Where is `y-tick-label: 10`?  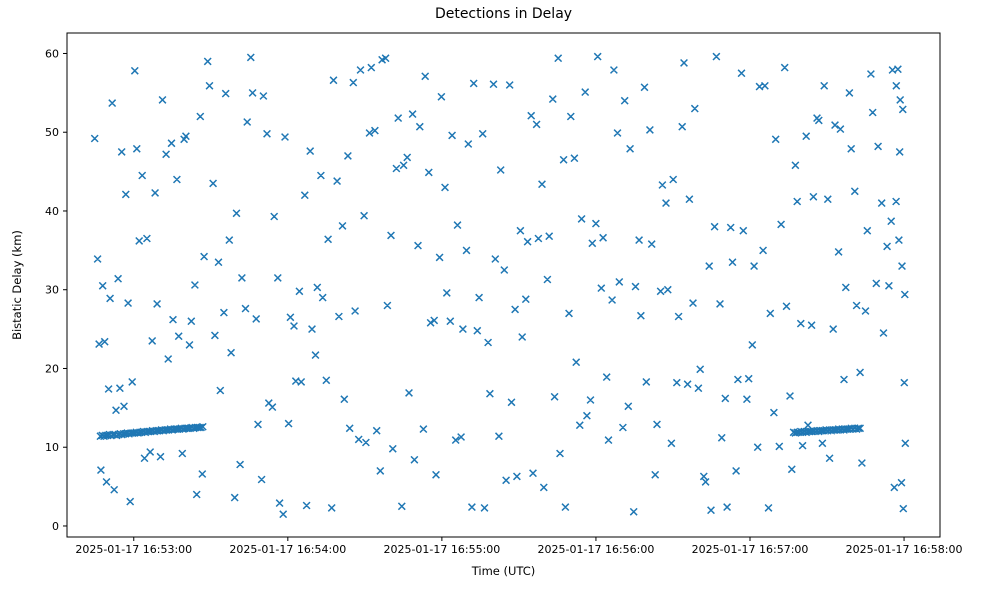 y-tick-label: 10 is located at coordinates (52, 447).